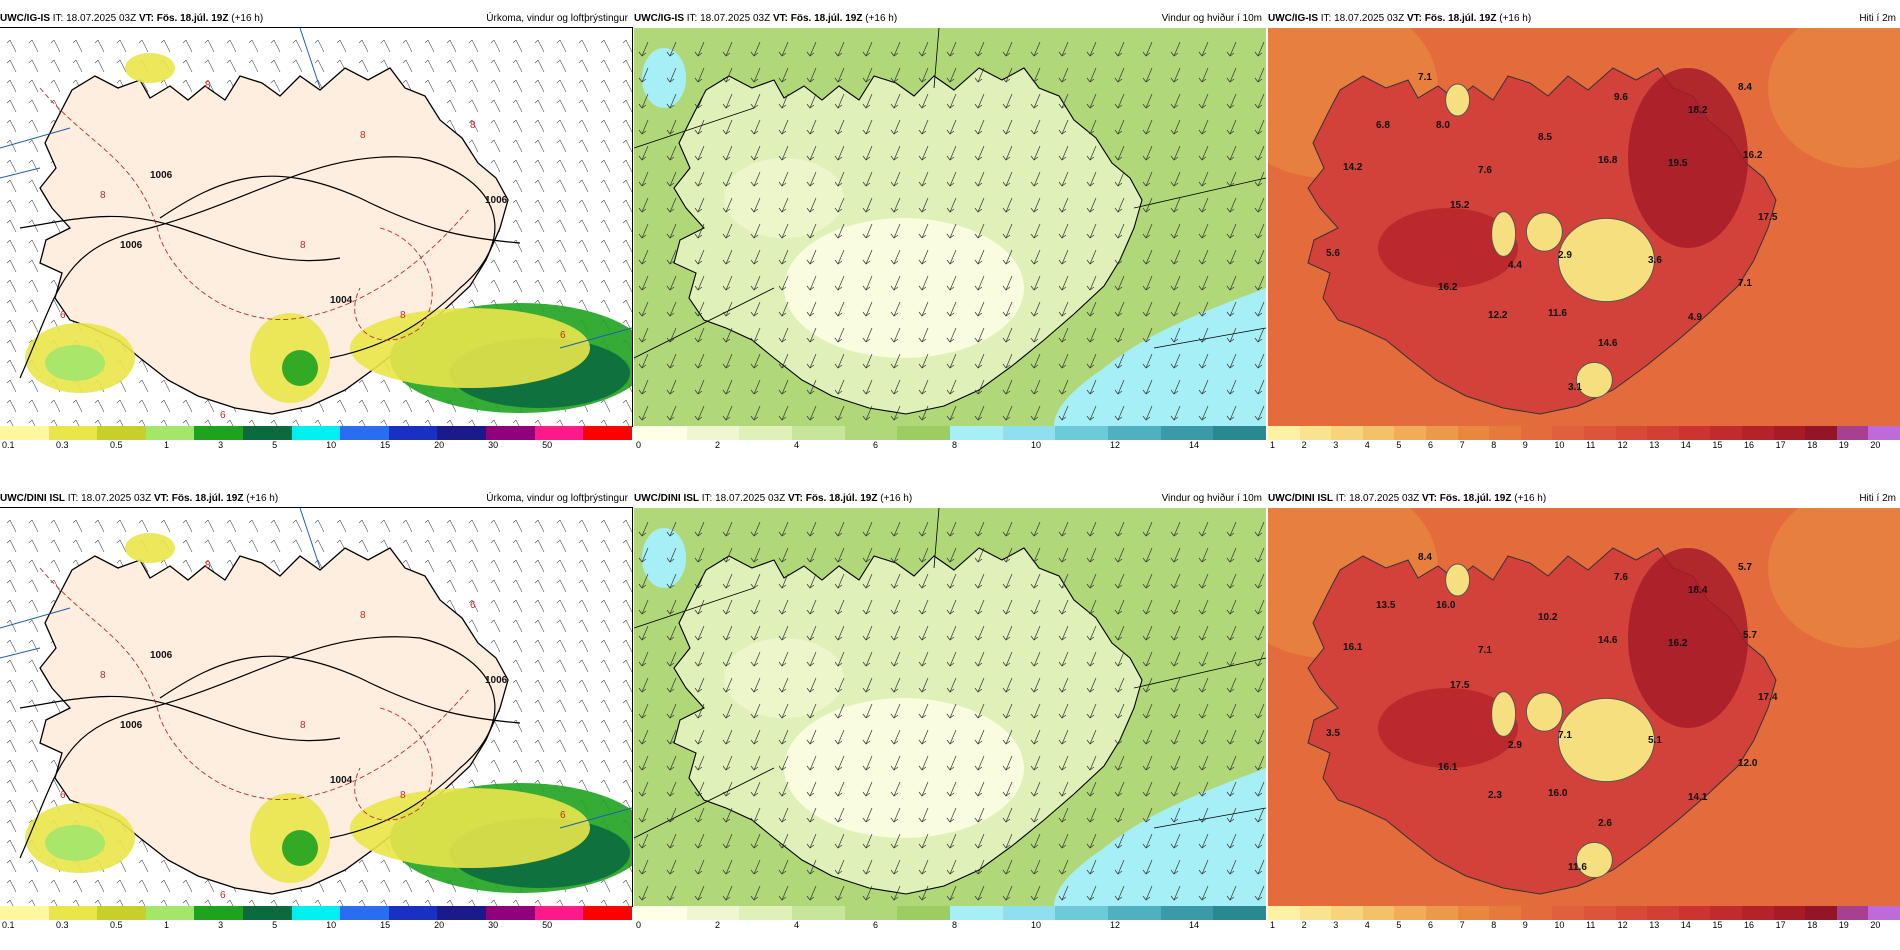  Describe the element at coordinates (1431, 925) in the screenshot. I see `colorbar-tick: 6` at that location.